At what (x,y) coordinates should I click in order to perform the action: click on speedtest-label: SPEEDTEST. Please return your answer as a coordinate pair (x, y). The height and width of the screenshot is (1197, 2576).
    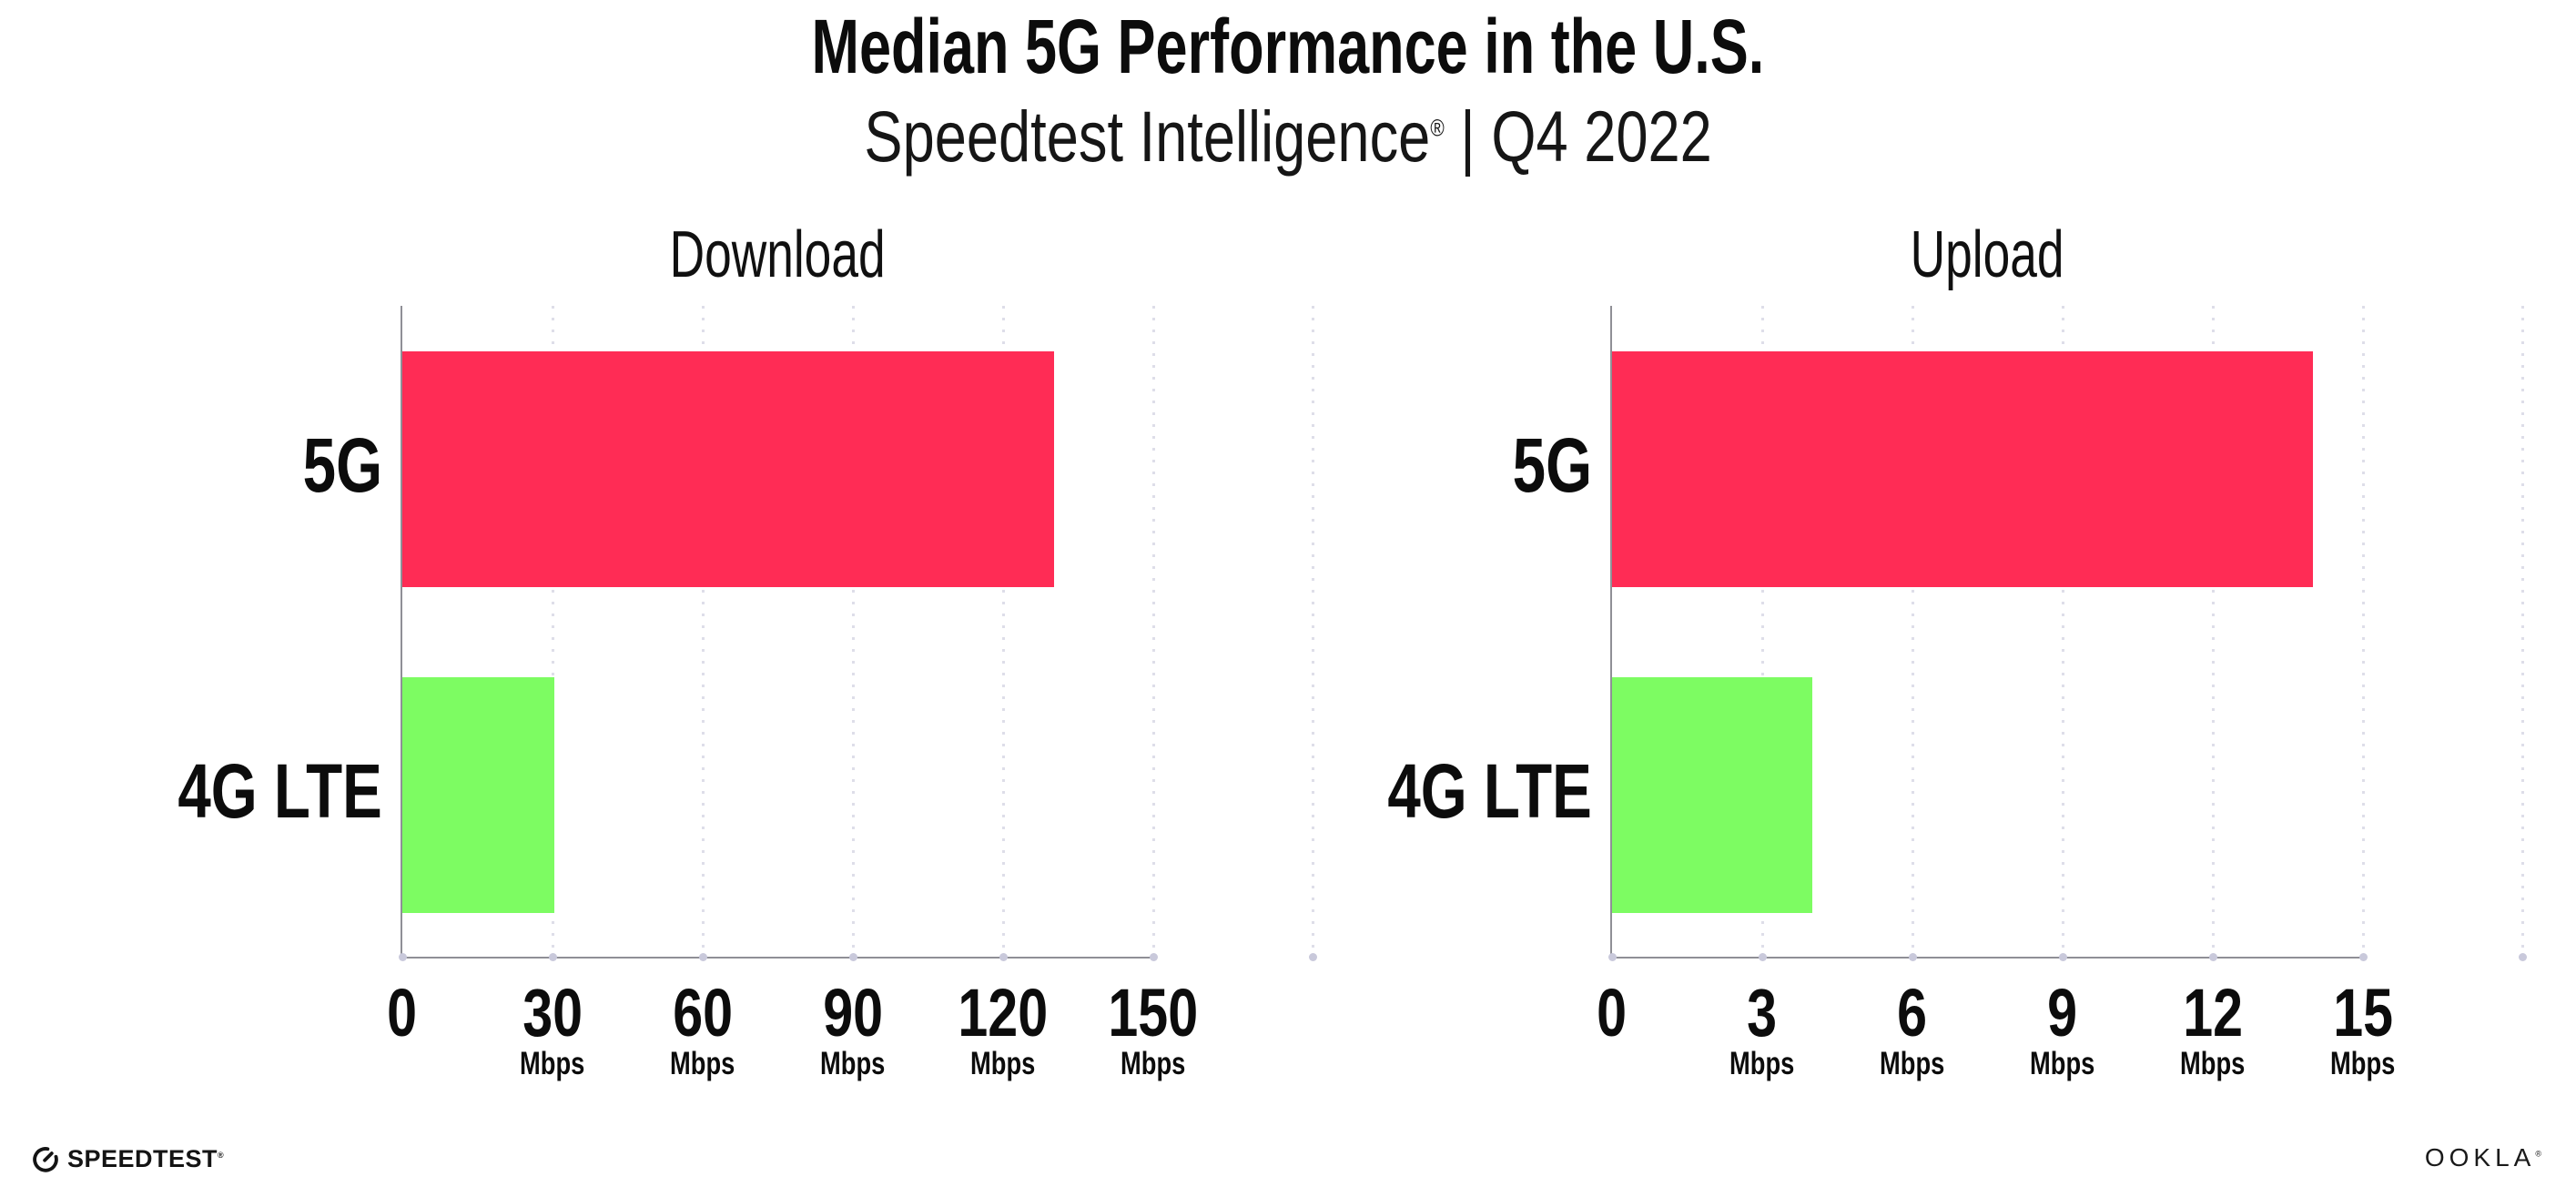
    Looking at the image, I should click on (142, 1158).